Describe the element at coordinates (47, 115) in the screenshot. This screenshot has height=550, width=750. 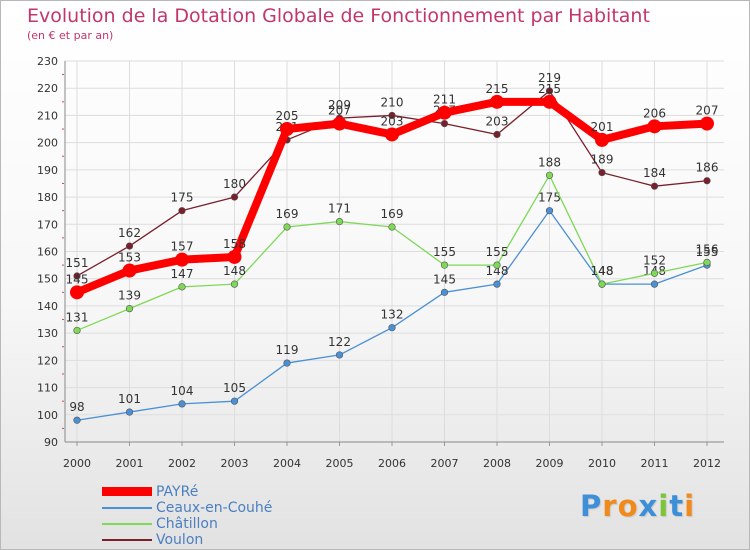
I see `y-tick-label-210: 210` at that location.